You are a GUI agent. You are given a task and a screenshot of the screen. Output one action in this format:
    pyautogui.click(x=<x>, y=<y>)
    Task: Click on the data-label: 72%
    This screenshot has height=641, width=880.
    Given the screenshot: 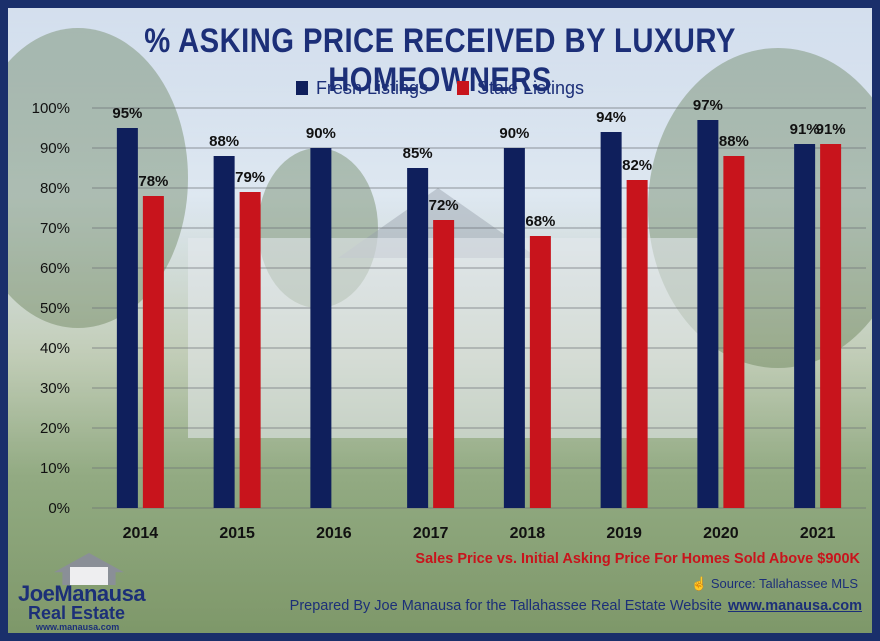 What is the action you would take?
    pyautogui.click(x=444, y=205)
    